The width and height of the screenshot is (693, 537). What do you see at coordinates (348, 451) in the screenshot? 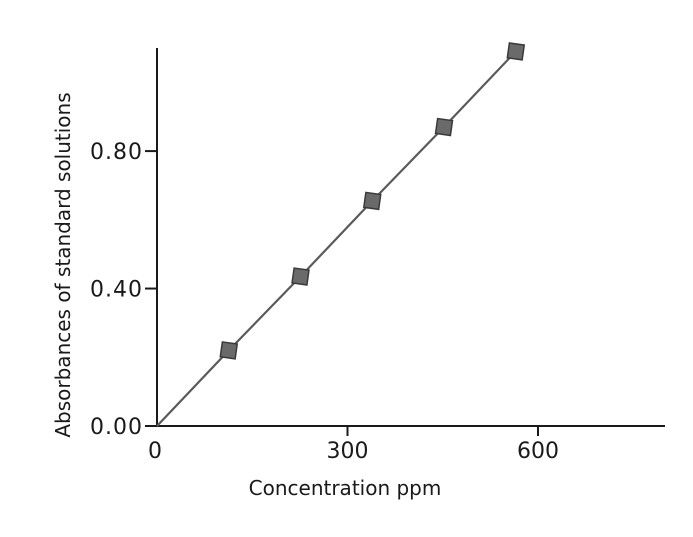
I see `x-tick-label: 300` at bounding box center [348, 451].